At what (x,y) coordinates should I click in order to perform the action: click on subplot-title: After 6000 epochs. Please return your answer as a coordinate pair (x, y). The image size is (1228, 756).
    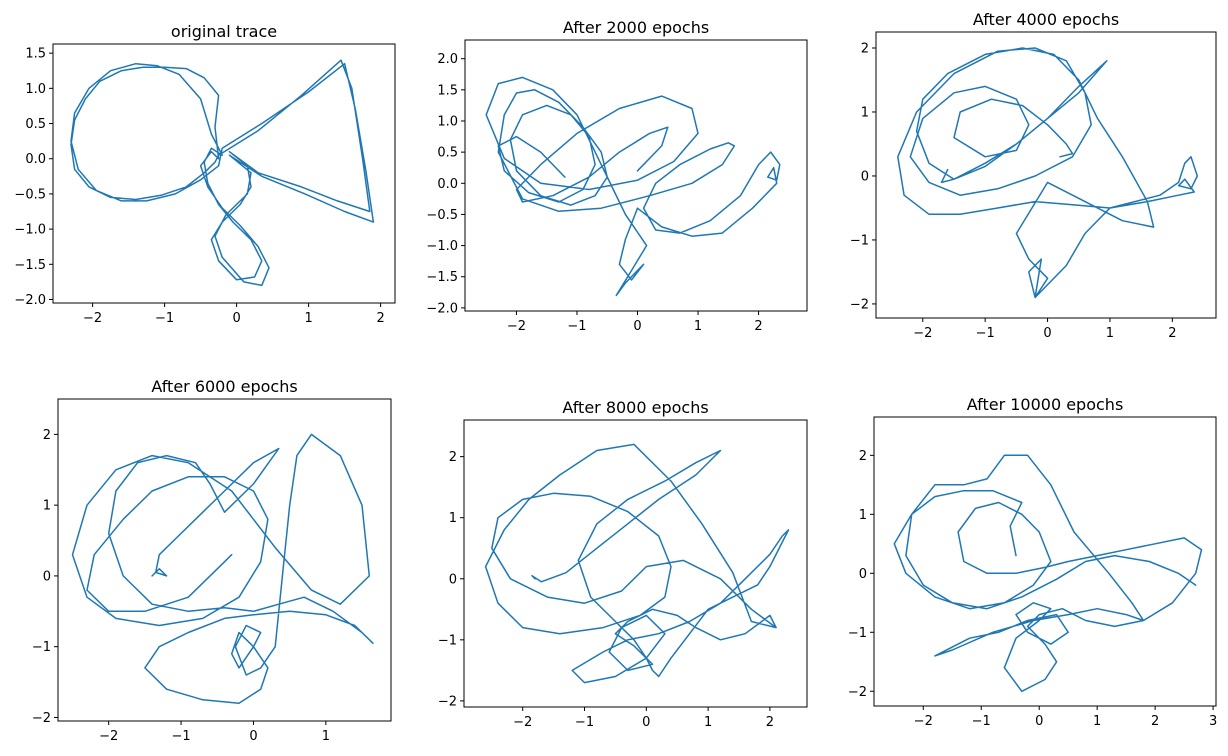
    Looking at the image, I should click on (224, 386).